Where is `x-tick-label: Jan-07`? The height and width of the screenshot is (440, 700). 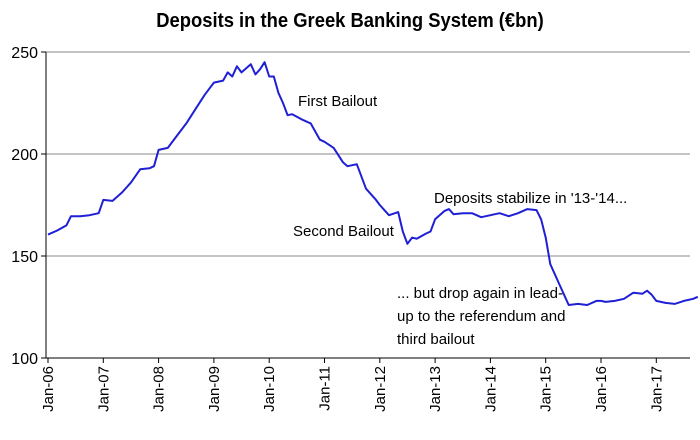 x-tick-label: Jan-07 is located at coordinates (103, 389).